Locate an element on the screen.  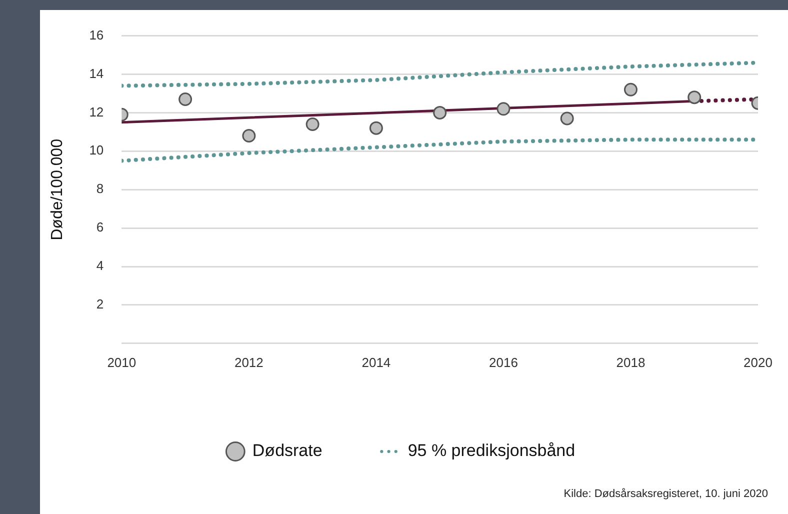
x-tick-label: 2020 is located at coordinates (758, 362).